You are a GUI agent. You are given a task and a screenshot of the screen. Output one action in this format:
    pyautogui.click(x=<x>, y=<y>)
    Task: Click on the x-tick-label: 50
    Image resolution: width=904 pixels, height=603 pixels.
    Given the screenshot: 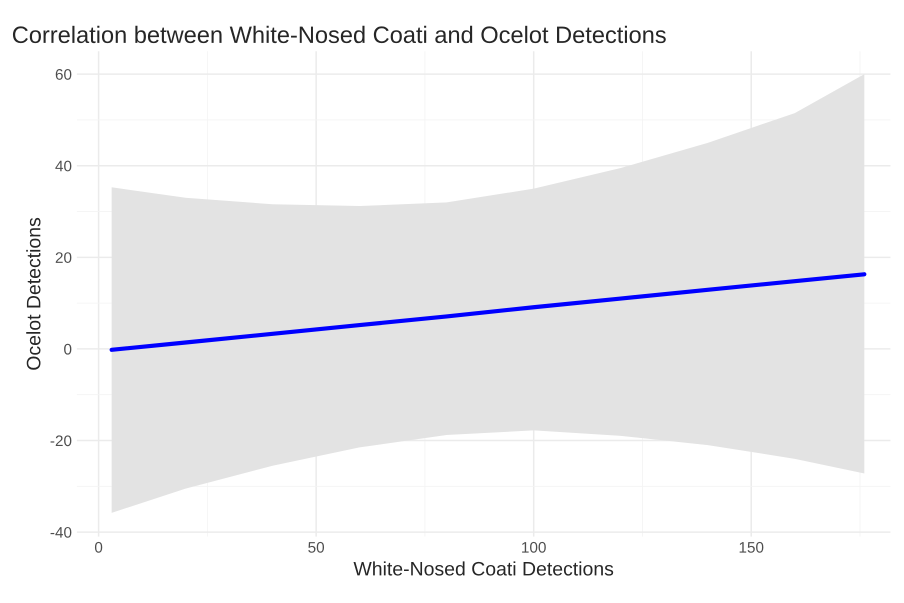 What is the action you would take?
    pyautogui.click(x=316, y=547)
    